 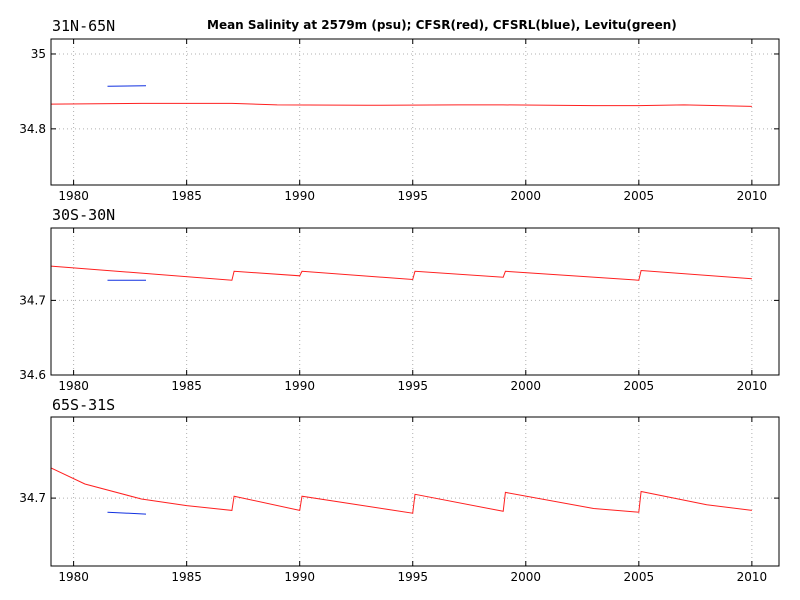 What do you see at coordinates (127, 513) in the screenshot?
I see `series-line-cfsrl` at bounding box center [127, 513].